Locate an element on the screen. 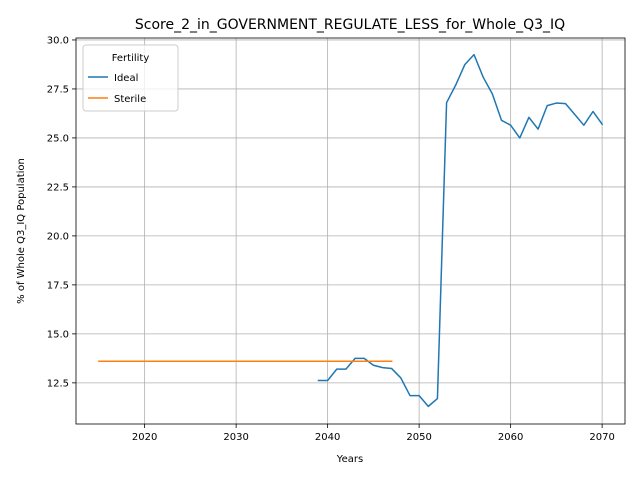  legend-title: Fertility is located at coordinates (131, 58).